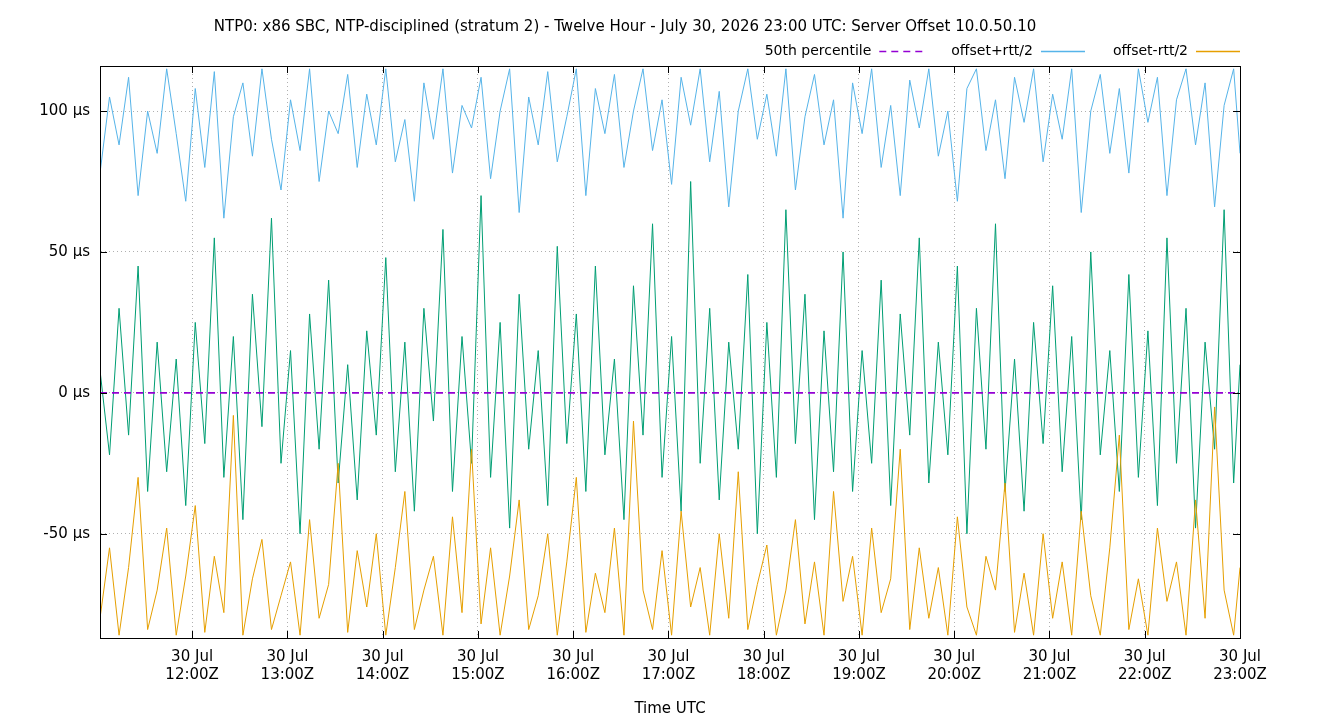 The height and width of the screenshot is (720, 1340). What do you see at coordinates (382, 664) in the screenshot?
I see `x-tick-label: 30 Jul 14:00Z` at bounding box center [382, 664].